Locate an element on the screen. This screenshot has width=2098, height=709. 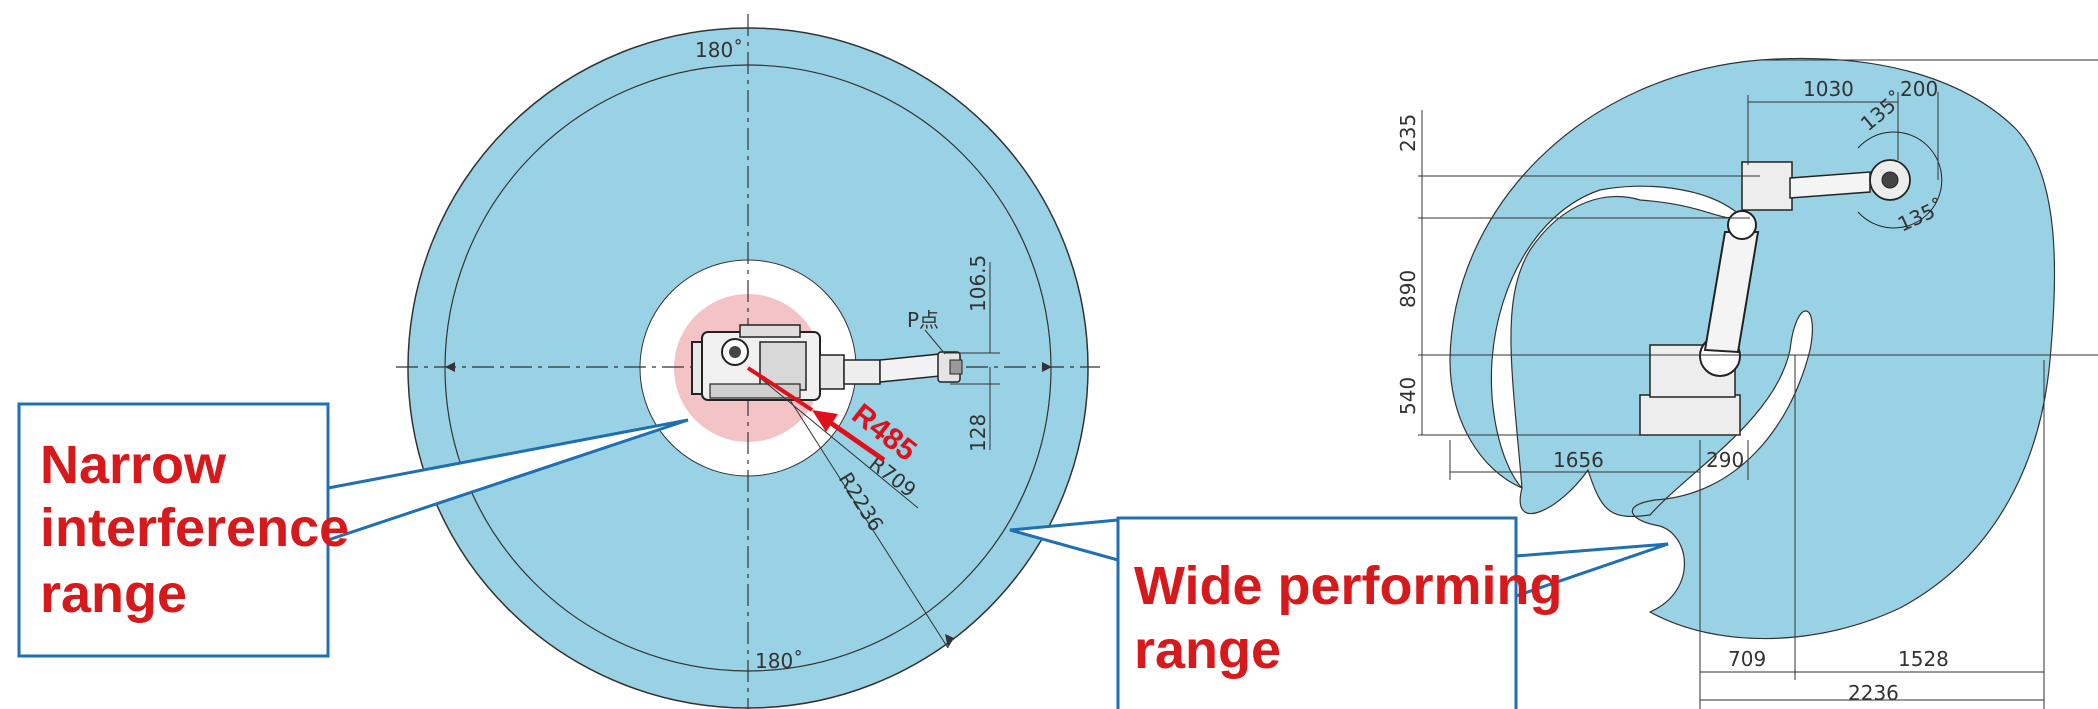
angle-top-label: 180˚ is located at coordinates (719, 50).